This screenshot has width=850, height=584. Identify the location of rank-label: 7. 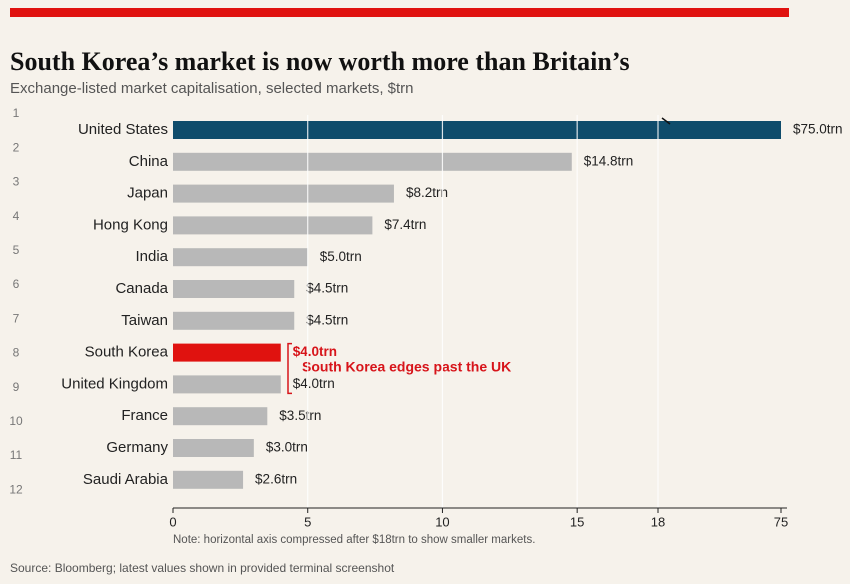
(16, 318).